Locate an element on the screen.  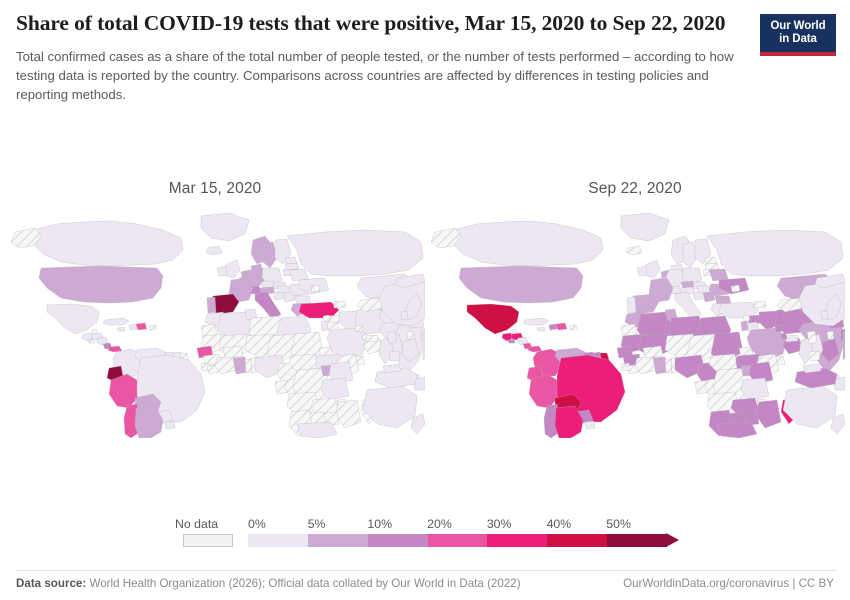
country-south-africa: South Africa: 12% is located at coordinates (737, 430).